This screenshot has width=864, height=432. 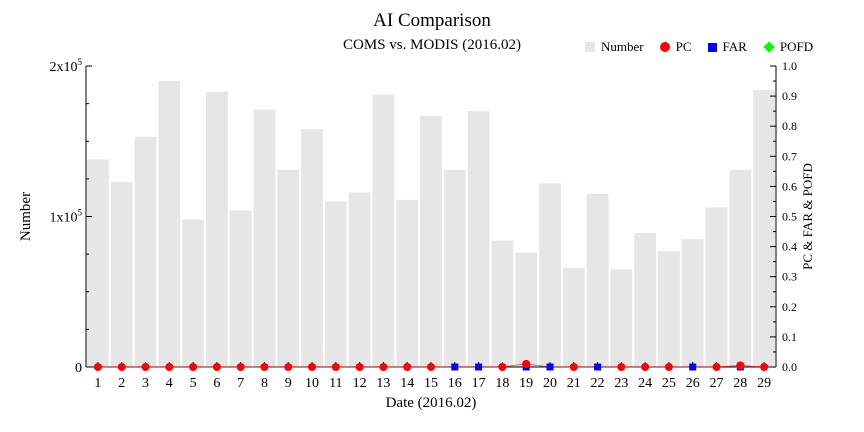 I want to click on legend-swatch-far, so click(x=712, y=47).